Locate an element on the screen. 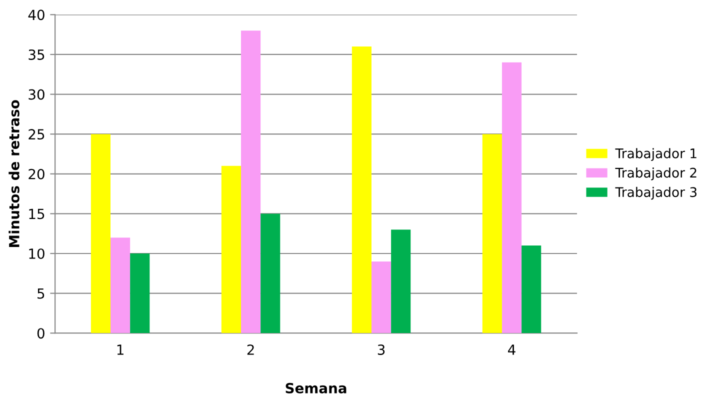  legend-label: Trabajador 3 is located at coordinates (656, 193).